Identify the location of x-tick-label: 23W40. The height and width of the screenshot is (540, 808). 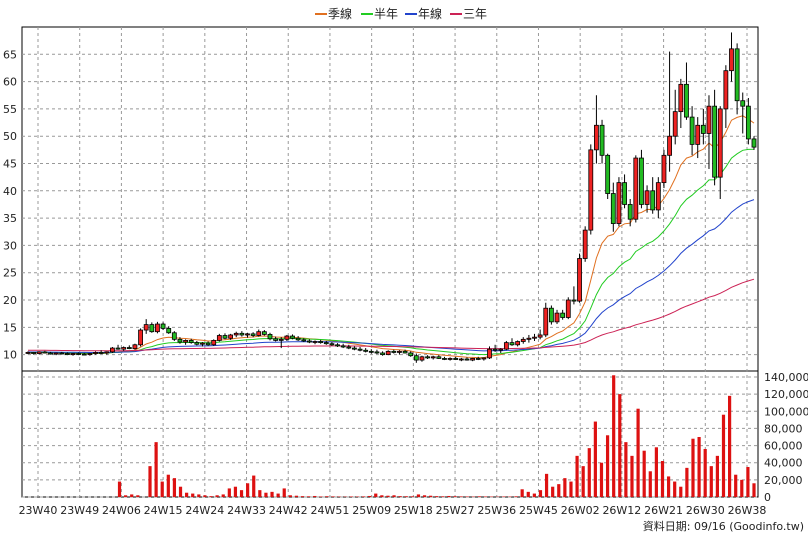
(38, 510).